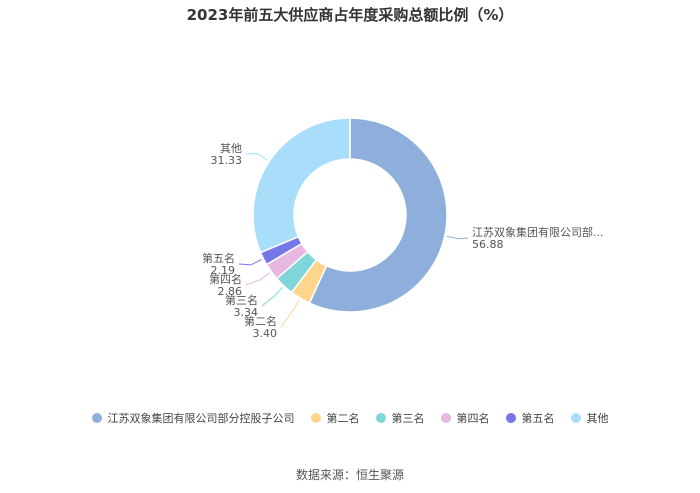 Image resolution: width=700 pixels, height=493 pixels. I want to click on legend-item: 第五名, so click(530, 418).